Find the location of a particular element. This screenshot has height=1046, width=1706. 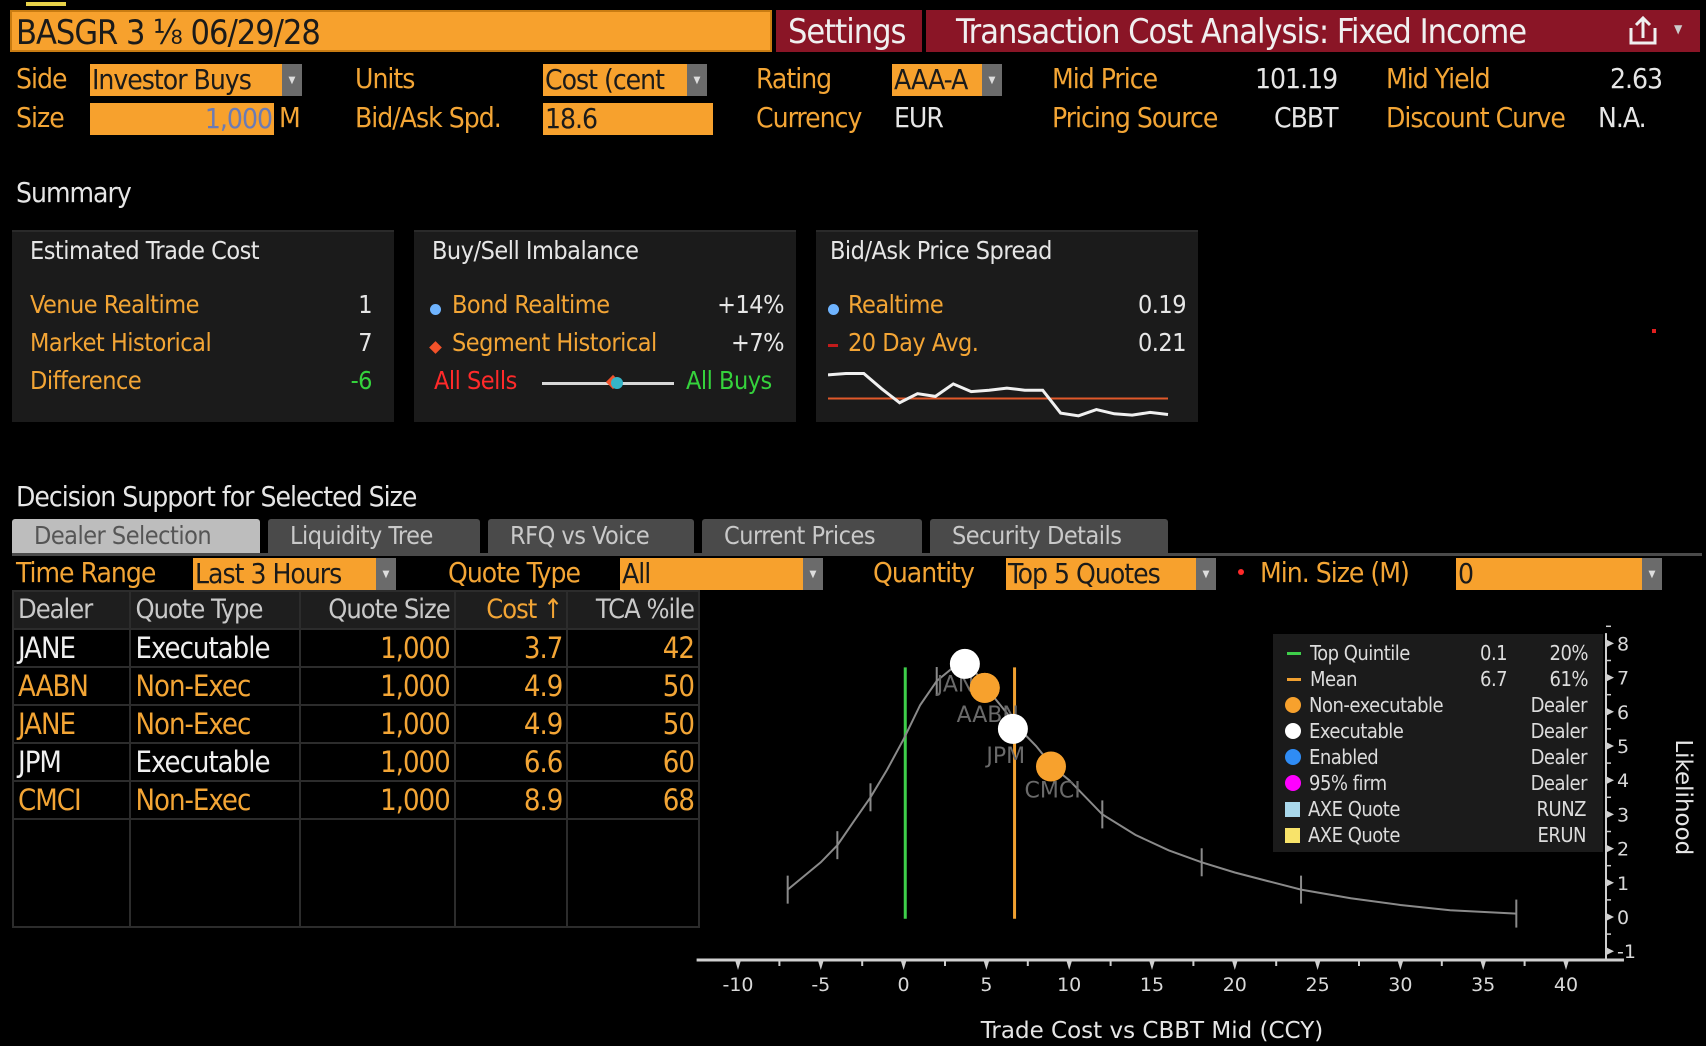

legend-label: Non-executable is located at coordinates (1376, 705).